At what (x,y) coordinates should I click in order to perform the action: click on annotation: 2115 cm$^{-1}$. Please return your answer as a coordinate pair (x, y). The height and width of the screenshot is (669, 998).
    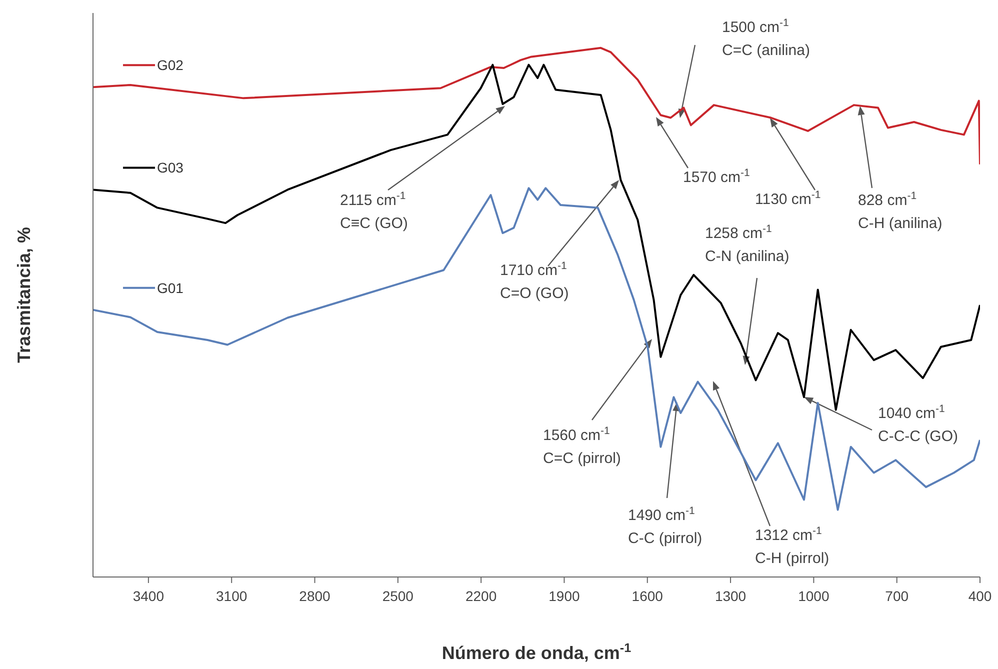
    Looking at the image, I should click on (373, 199).